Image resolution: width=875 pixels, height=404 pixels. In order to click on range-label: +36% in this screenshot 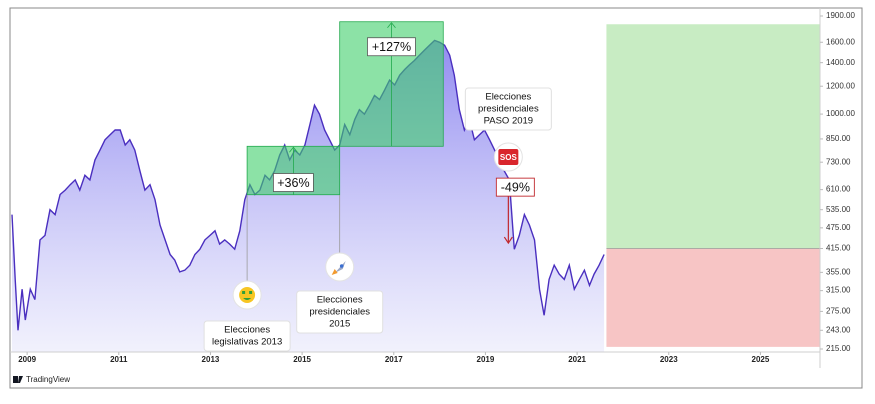, I will do `click(293, 183)`.